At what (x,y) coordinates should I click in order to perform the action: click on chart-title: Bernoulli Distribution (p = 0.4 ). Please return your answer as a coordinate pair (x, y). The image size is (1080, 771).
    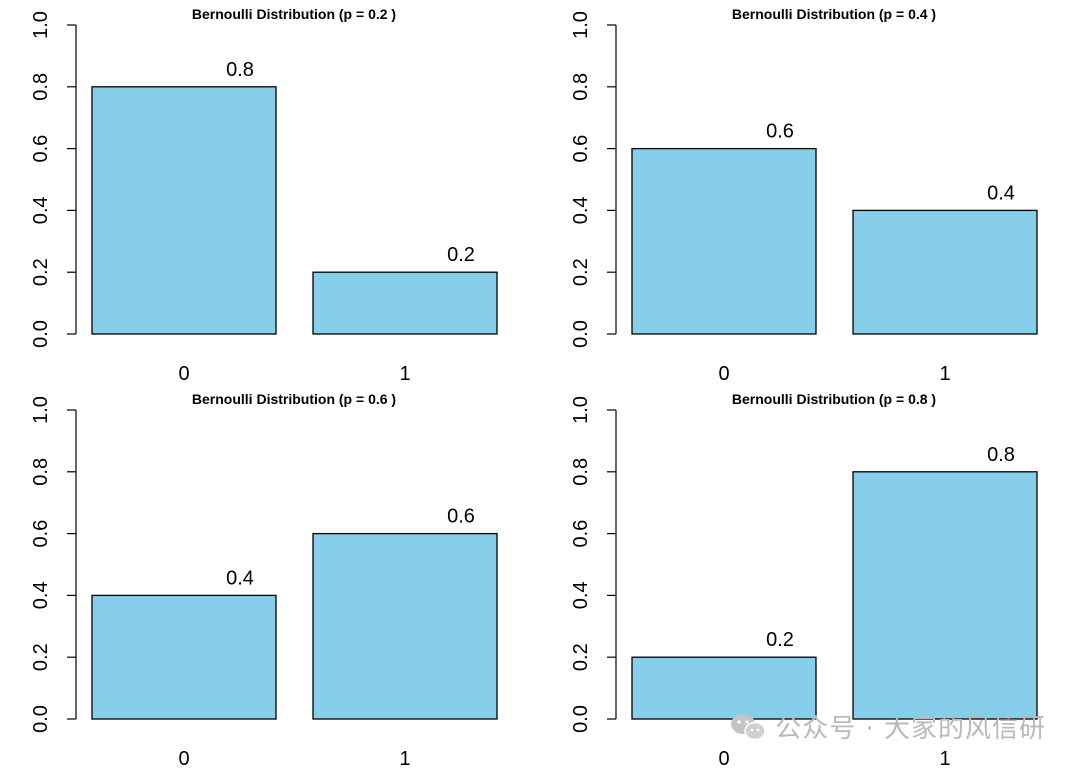
    Looking at the image, I should click on (834, 14).